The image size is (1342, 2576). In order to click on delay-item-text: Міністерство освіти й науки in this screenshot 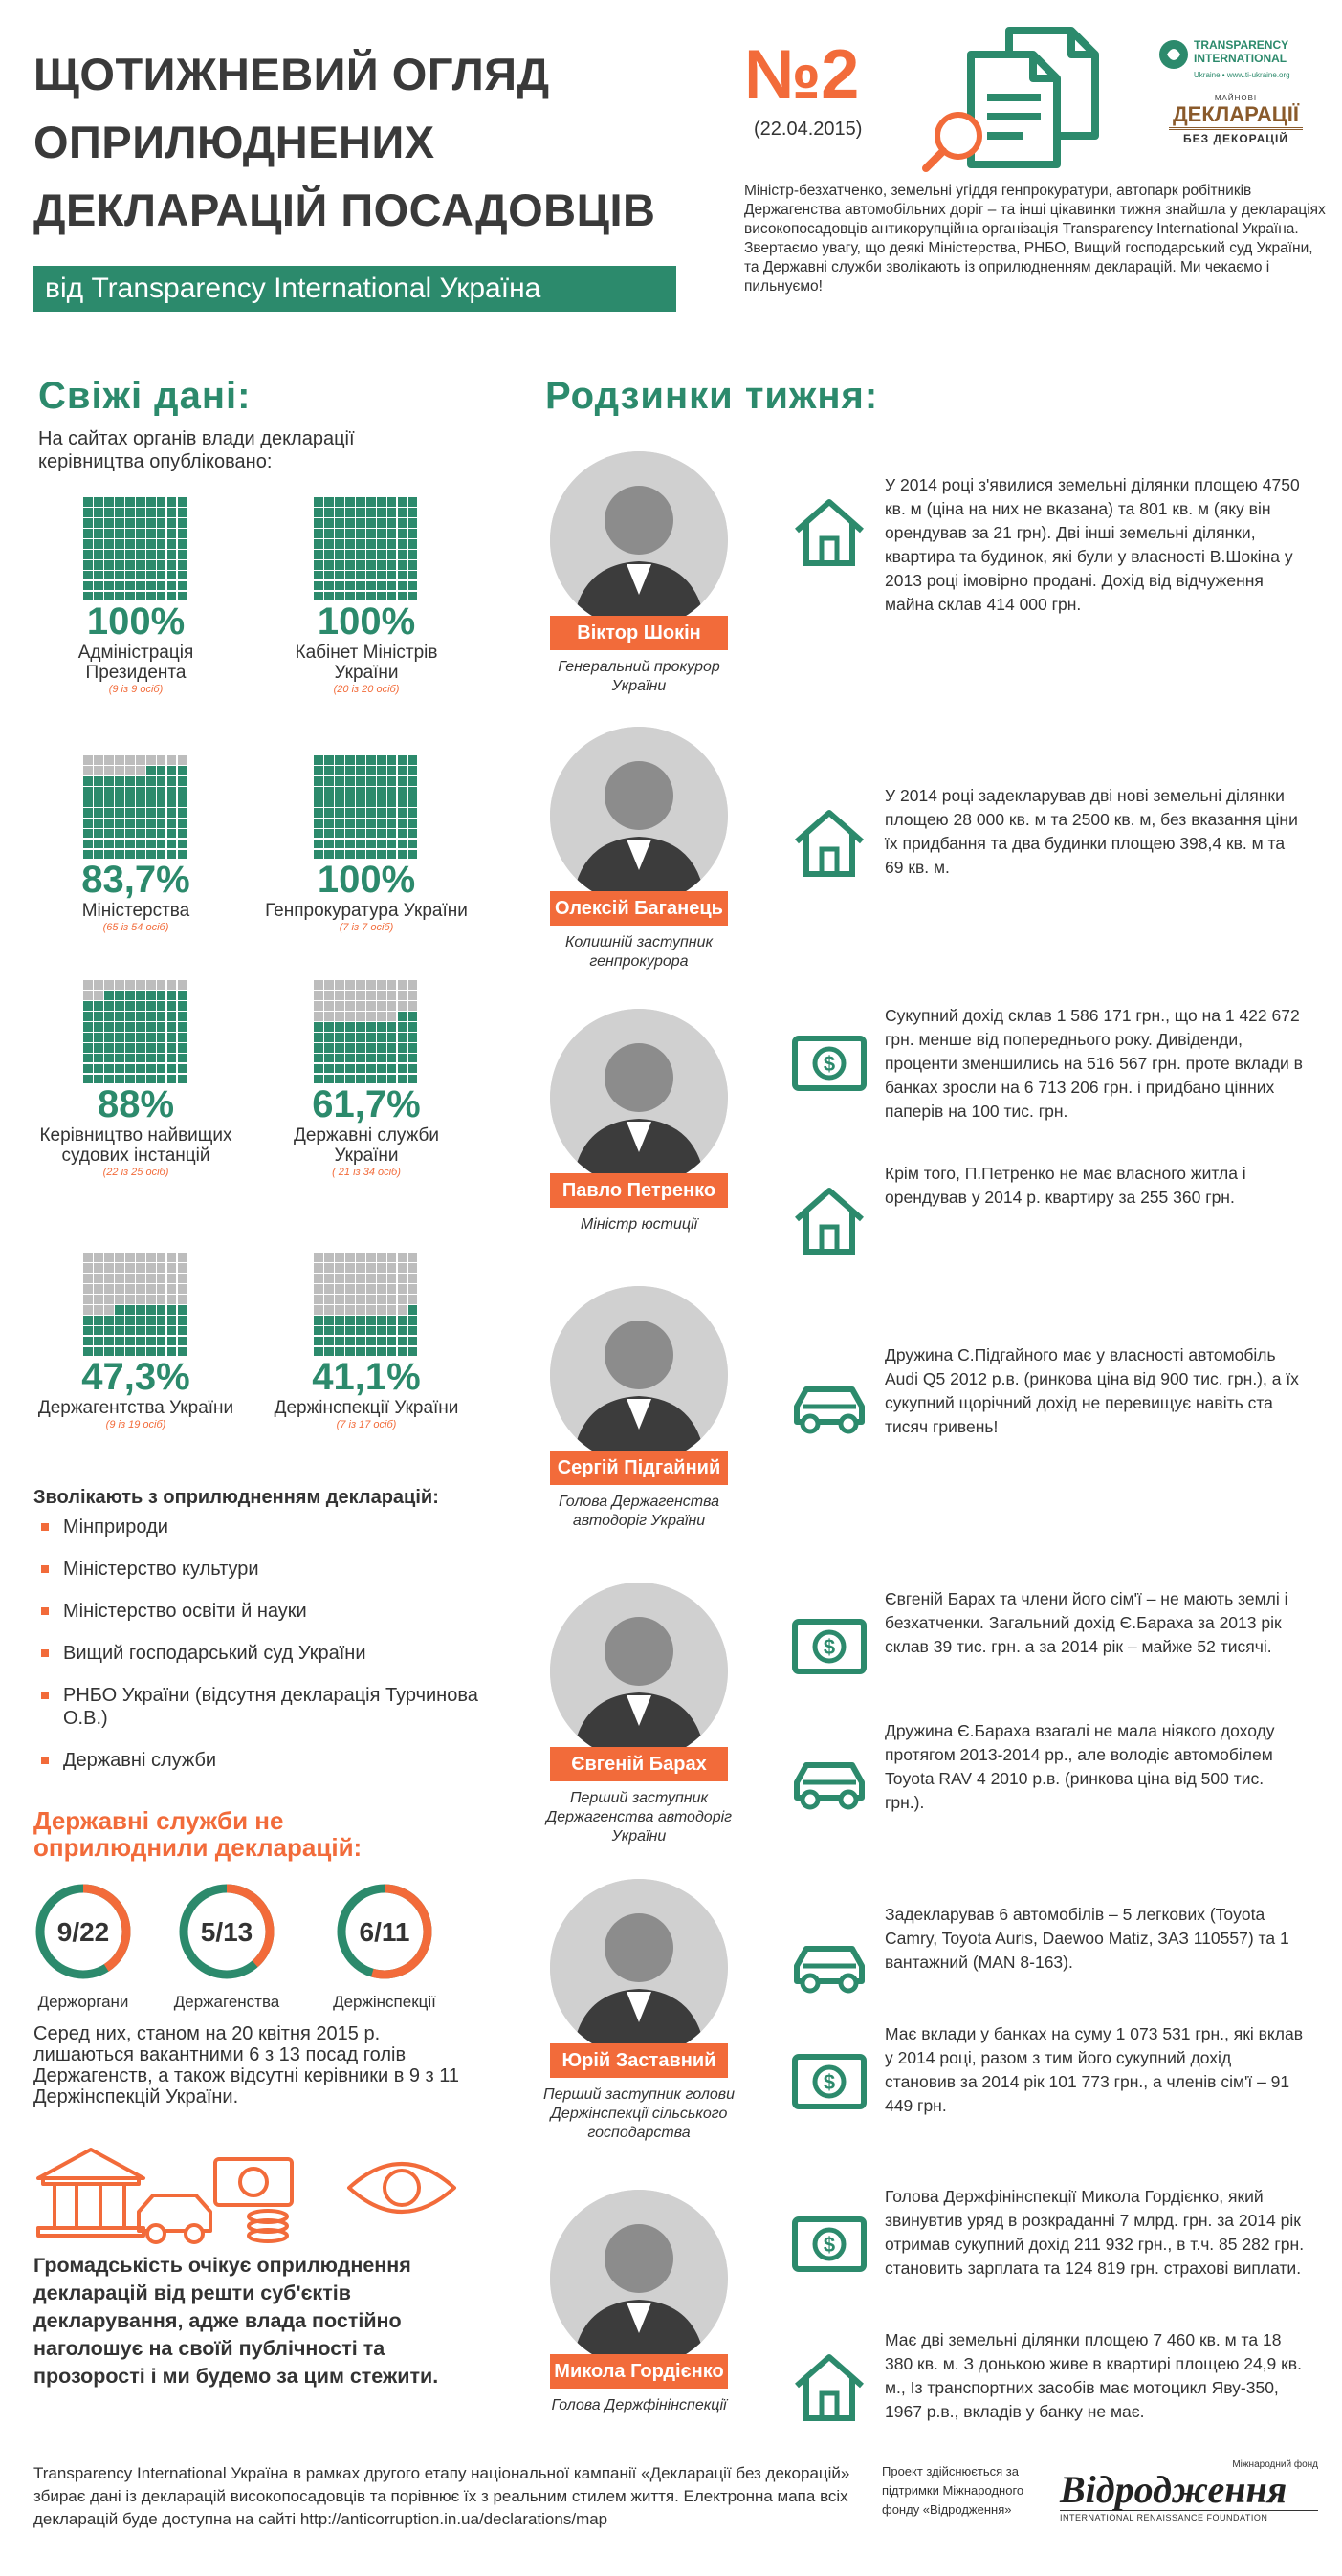, I will do `click(185, 1611)`.